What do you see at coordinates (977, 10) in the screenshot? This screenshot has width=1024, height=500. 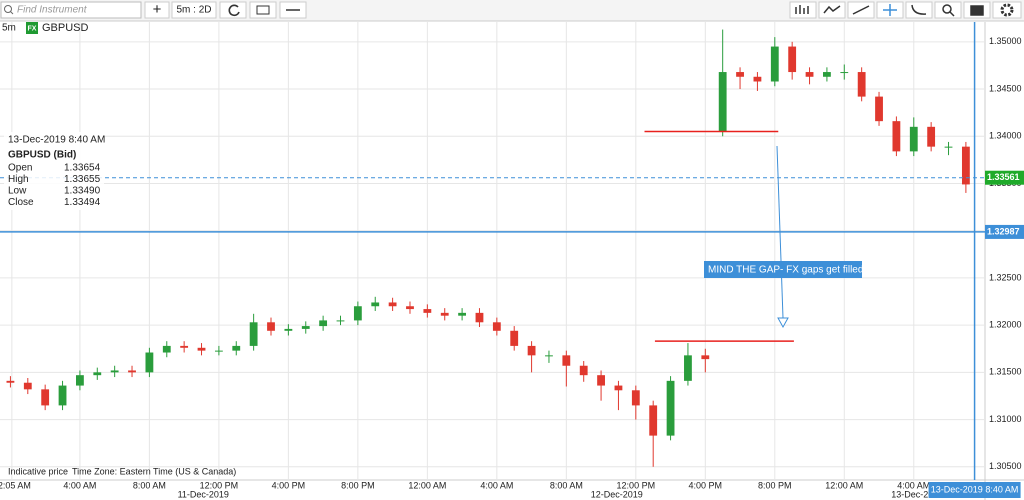 I see `camera-icon` at bounding box center [977, 10].